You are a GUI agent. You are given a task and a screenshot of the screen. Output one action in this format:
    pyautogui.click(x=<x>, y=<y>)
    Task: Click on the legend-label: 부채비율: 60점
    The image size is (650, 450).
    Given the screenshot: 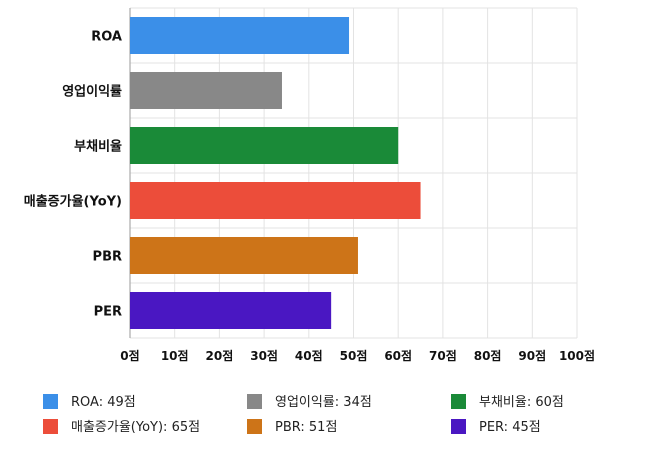 What is the action you would take?
    pyautogui.click(x=521, y=402)
    